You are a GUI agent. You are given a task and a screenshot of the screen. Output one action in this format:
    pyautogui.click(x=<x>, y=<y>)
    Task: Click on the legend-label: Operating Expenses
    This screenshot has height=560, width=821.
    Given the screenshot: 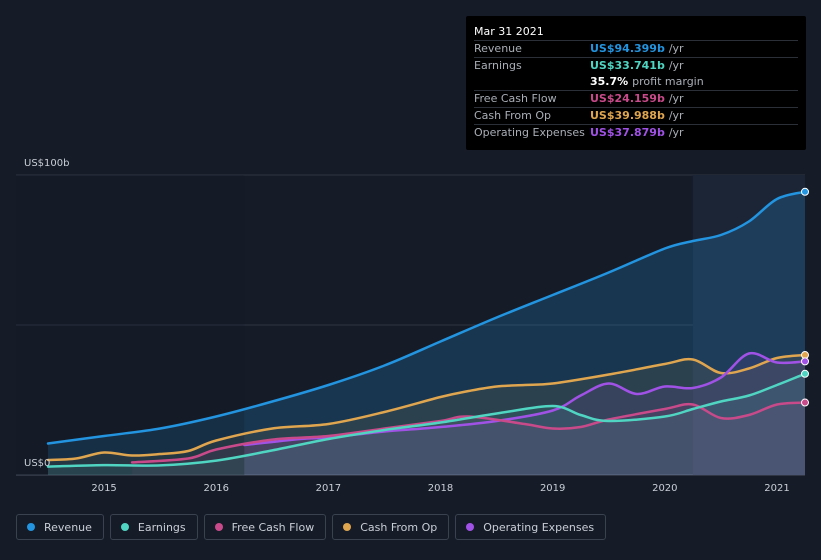 What is the action you would take?
    pyautogui.click(x=539, y=527)
    